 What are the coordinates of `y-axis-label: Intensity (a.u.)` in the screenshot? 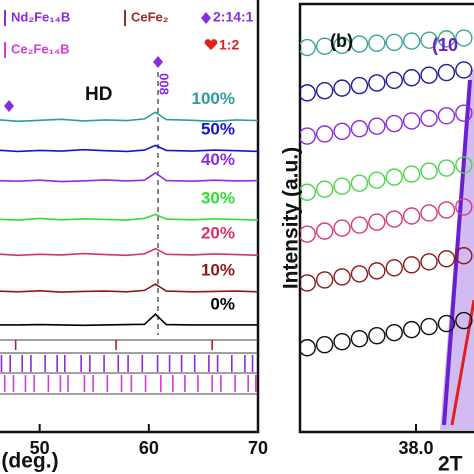 It's located at (291, 218).